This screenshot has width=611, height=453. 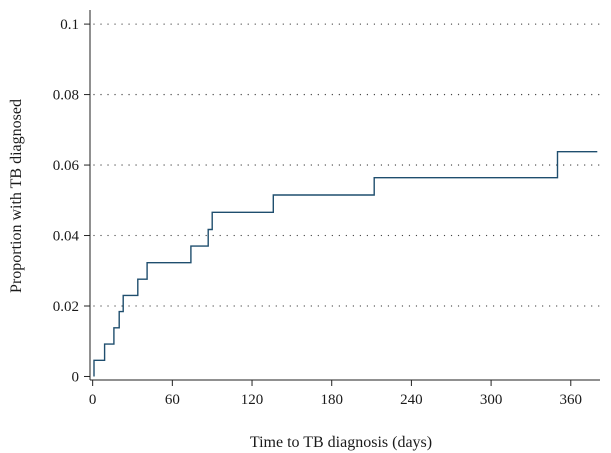 I want to click on y-tick-label: 0.02, so click(x=66, y=307).